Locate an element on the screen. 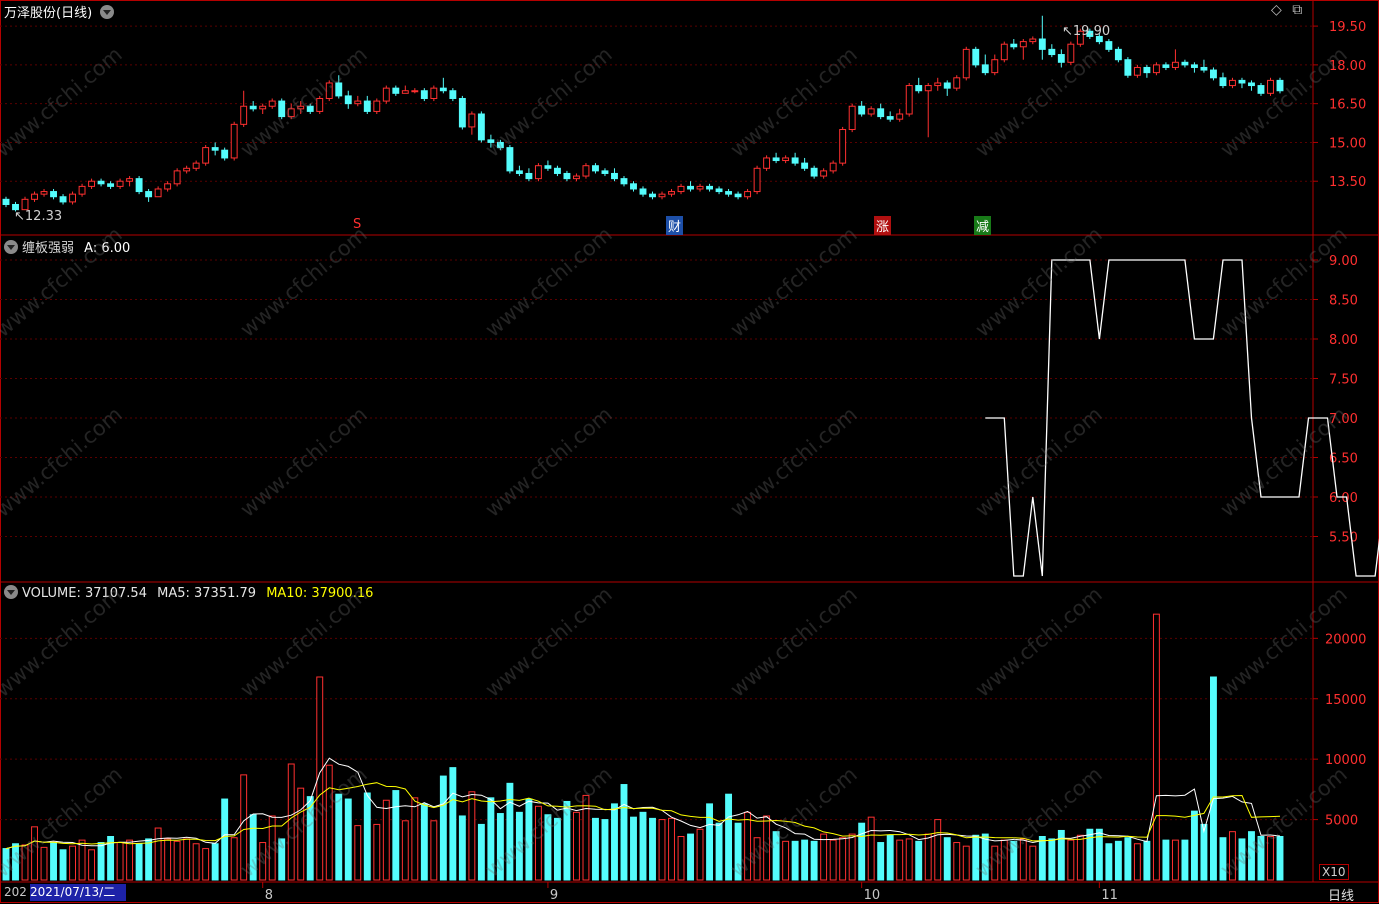 The height and width of the screenshot is (904, 1379). diamond-icon: ◇ is located at coordinates (1276, 10).